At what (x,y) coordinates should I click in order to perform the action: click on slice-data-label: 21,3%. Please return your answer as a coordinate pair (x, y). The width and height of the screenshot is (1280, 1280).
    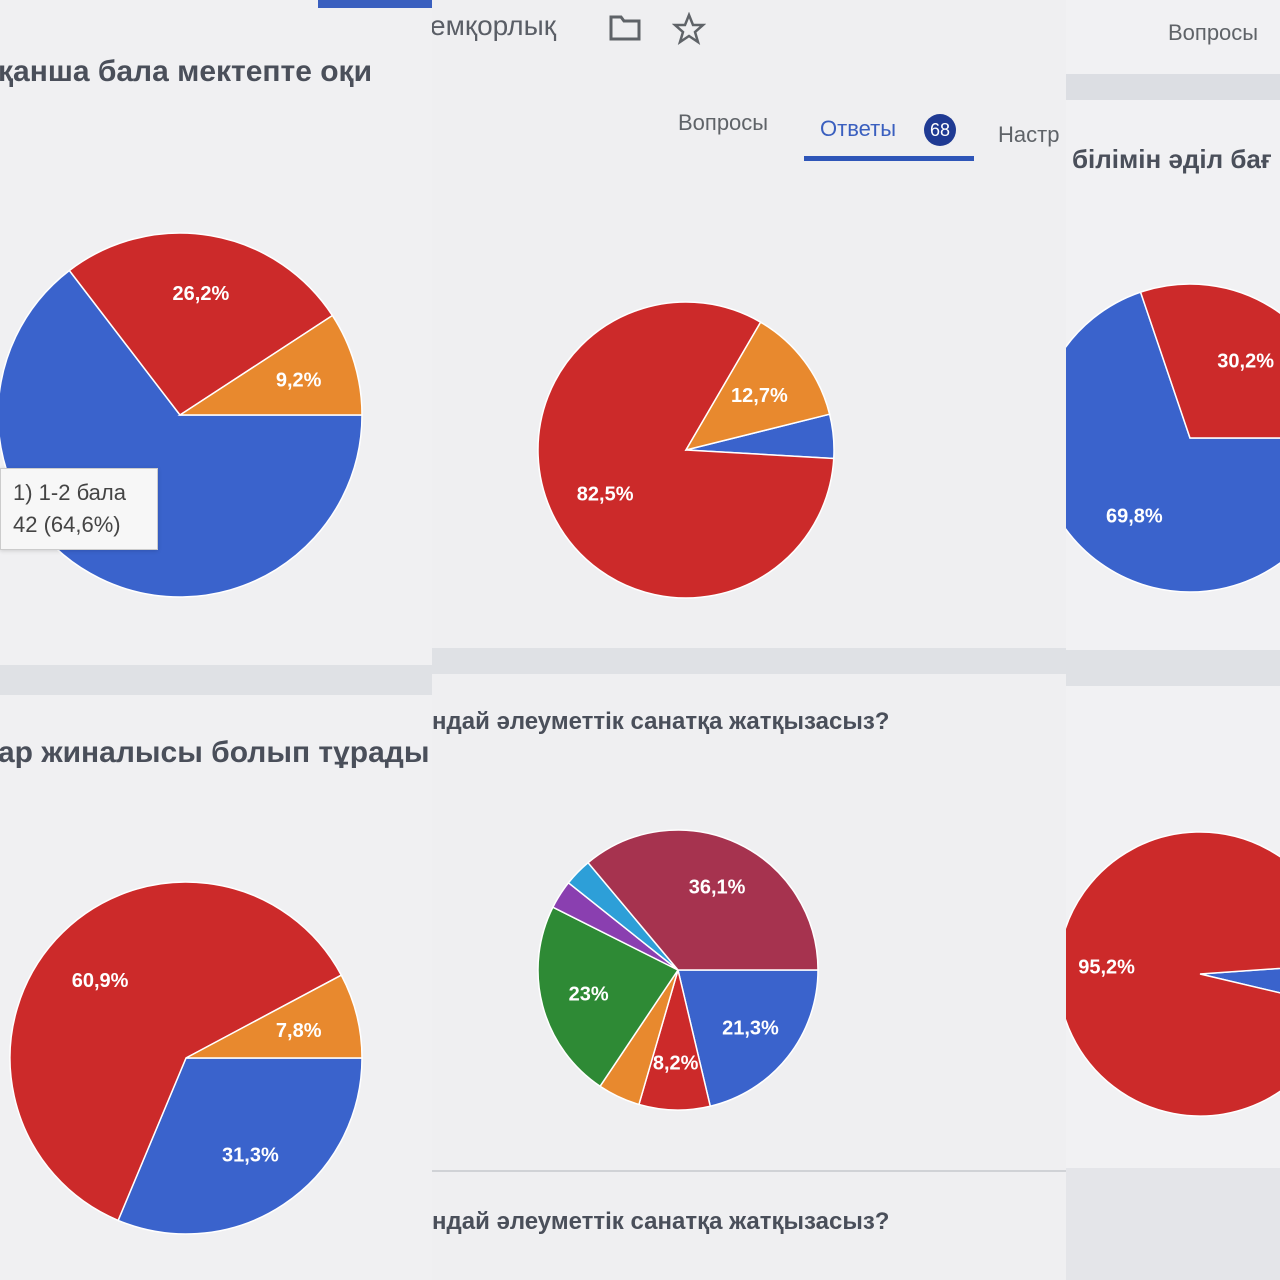
    Looking at the image, I should click on (750, 1028).